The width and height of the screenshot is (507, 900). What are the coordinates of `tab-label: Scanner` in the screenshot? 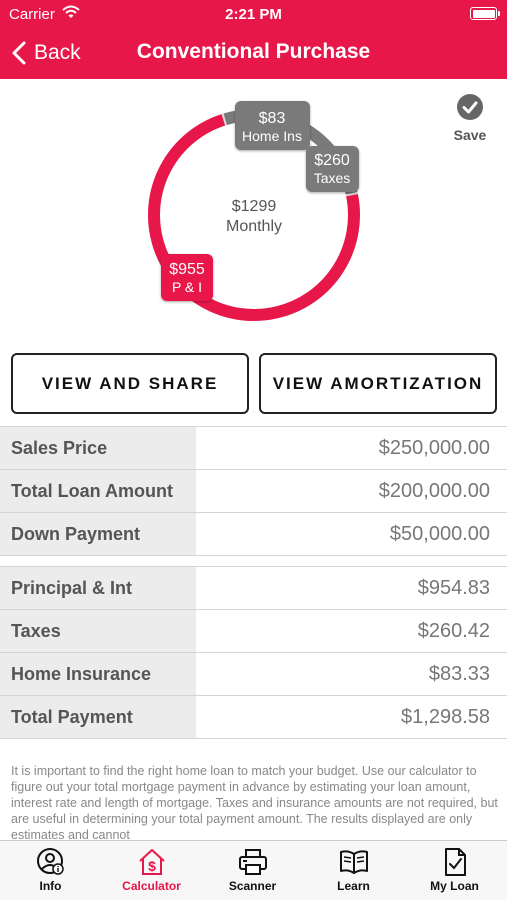 It's located at (252, 886).